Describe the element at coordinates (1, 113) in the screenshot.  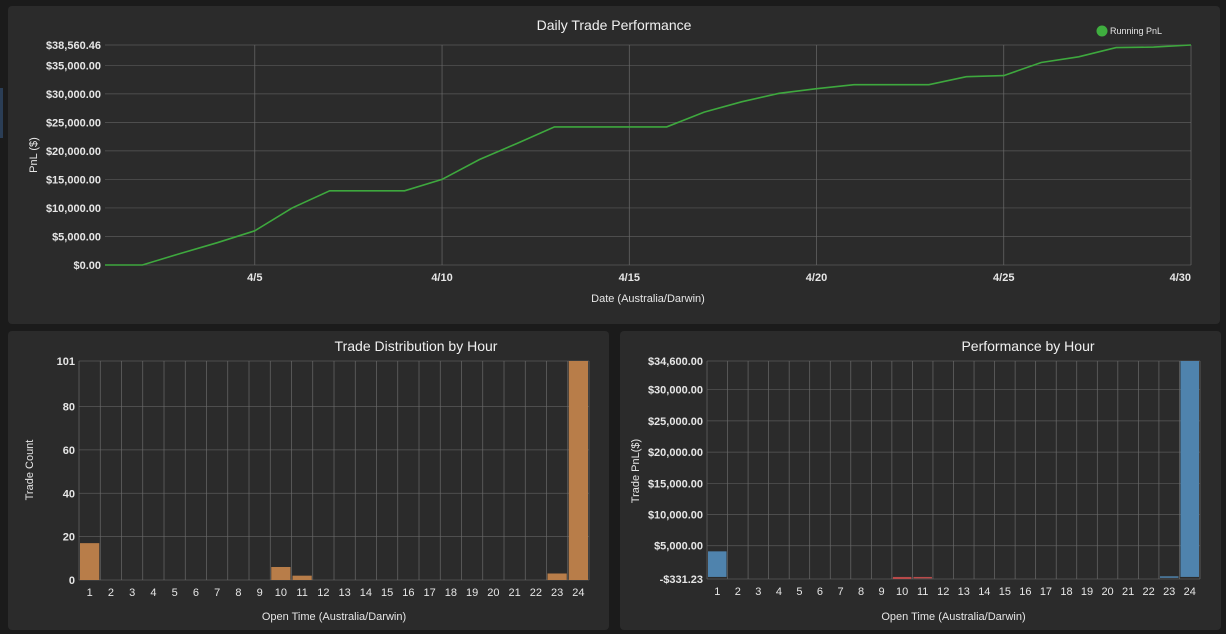
I see `left-edge-accent` at that location.